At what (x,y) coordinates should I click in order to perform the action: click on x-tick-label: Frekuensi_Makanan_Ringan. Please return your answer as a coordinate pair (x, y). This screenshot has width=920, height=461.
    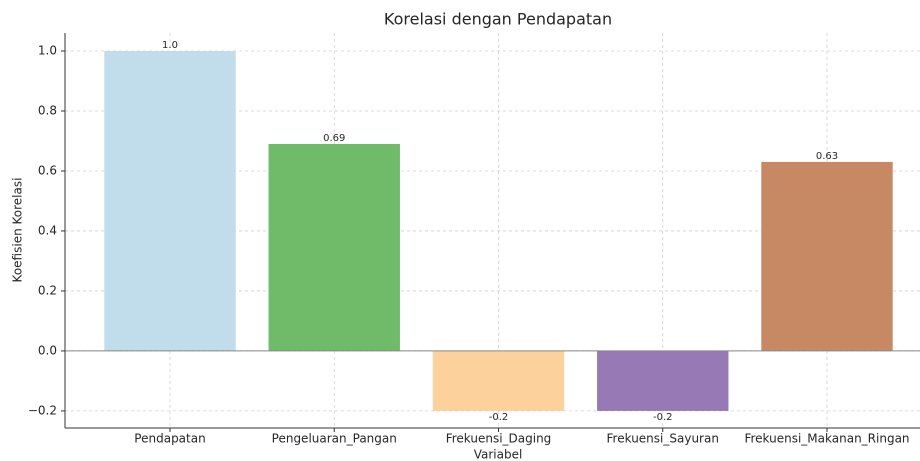
    Looking at the image, I should click on (826, 439).